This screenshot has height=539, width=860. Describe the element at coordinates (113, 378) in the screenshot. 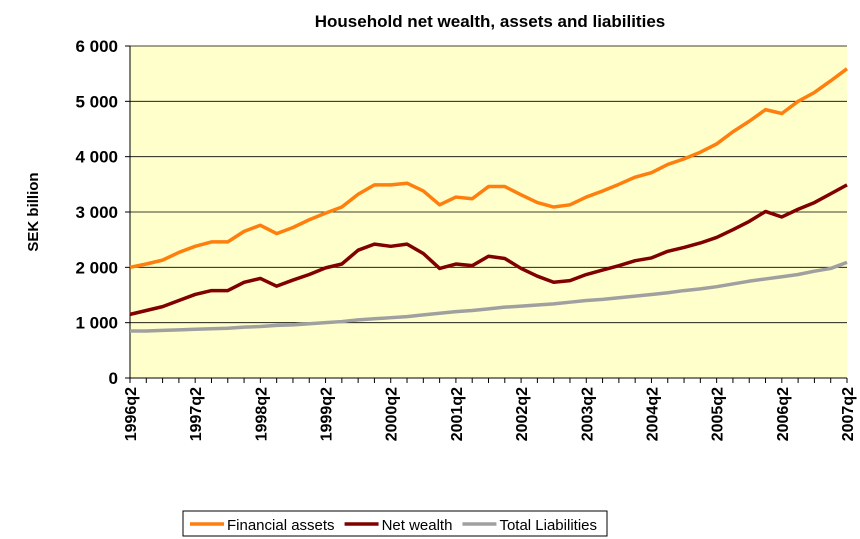

I see `y-tick-label: 0` at that location.